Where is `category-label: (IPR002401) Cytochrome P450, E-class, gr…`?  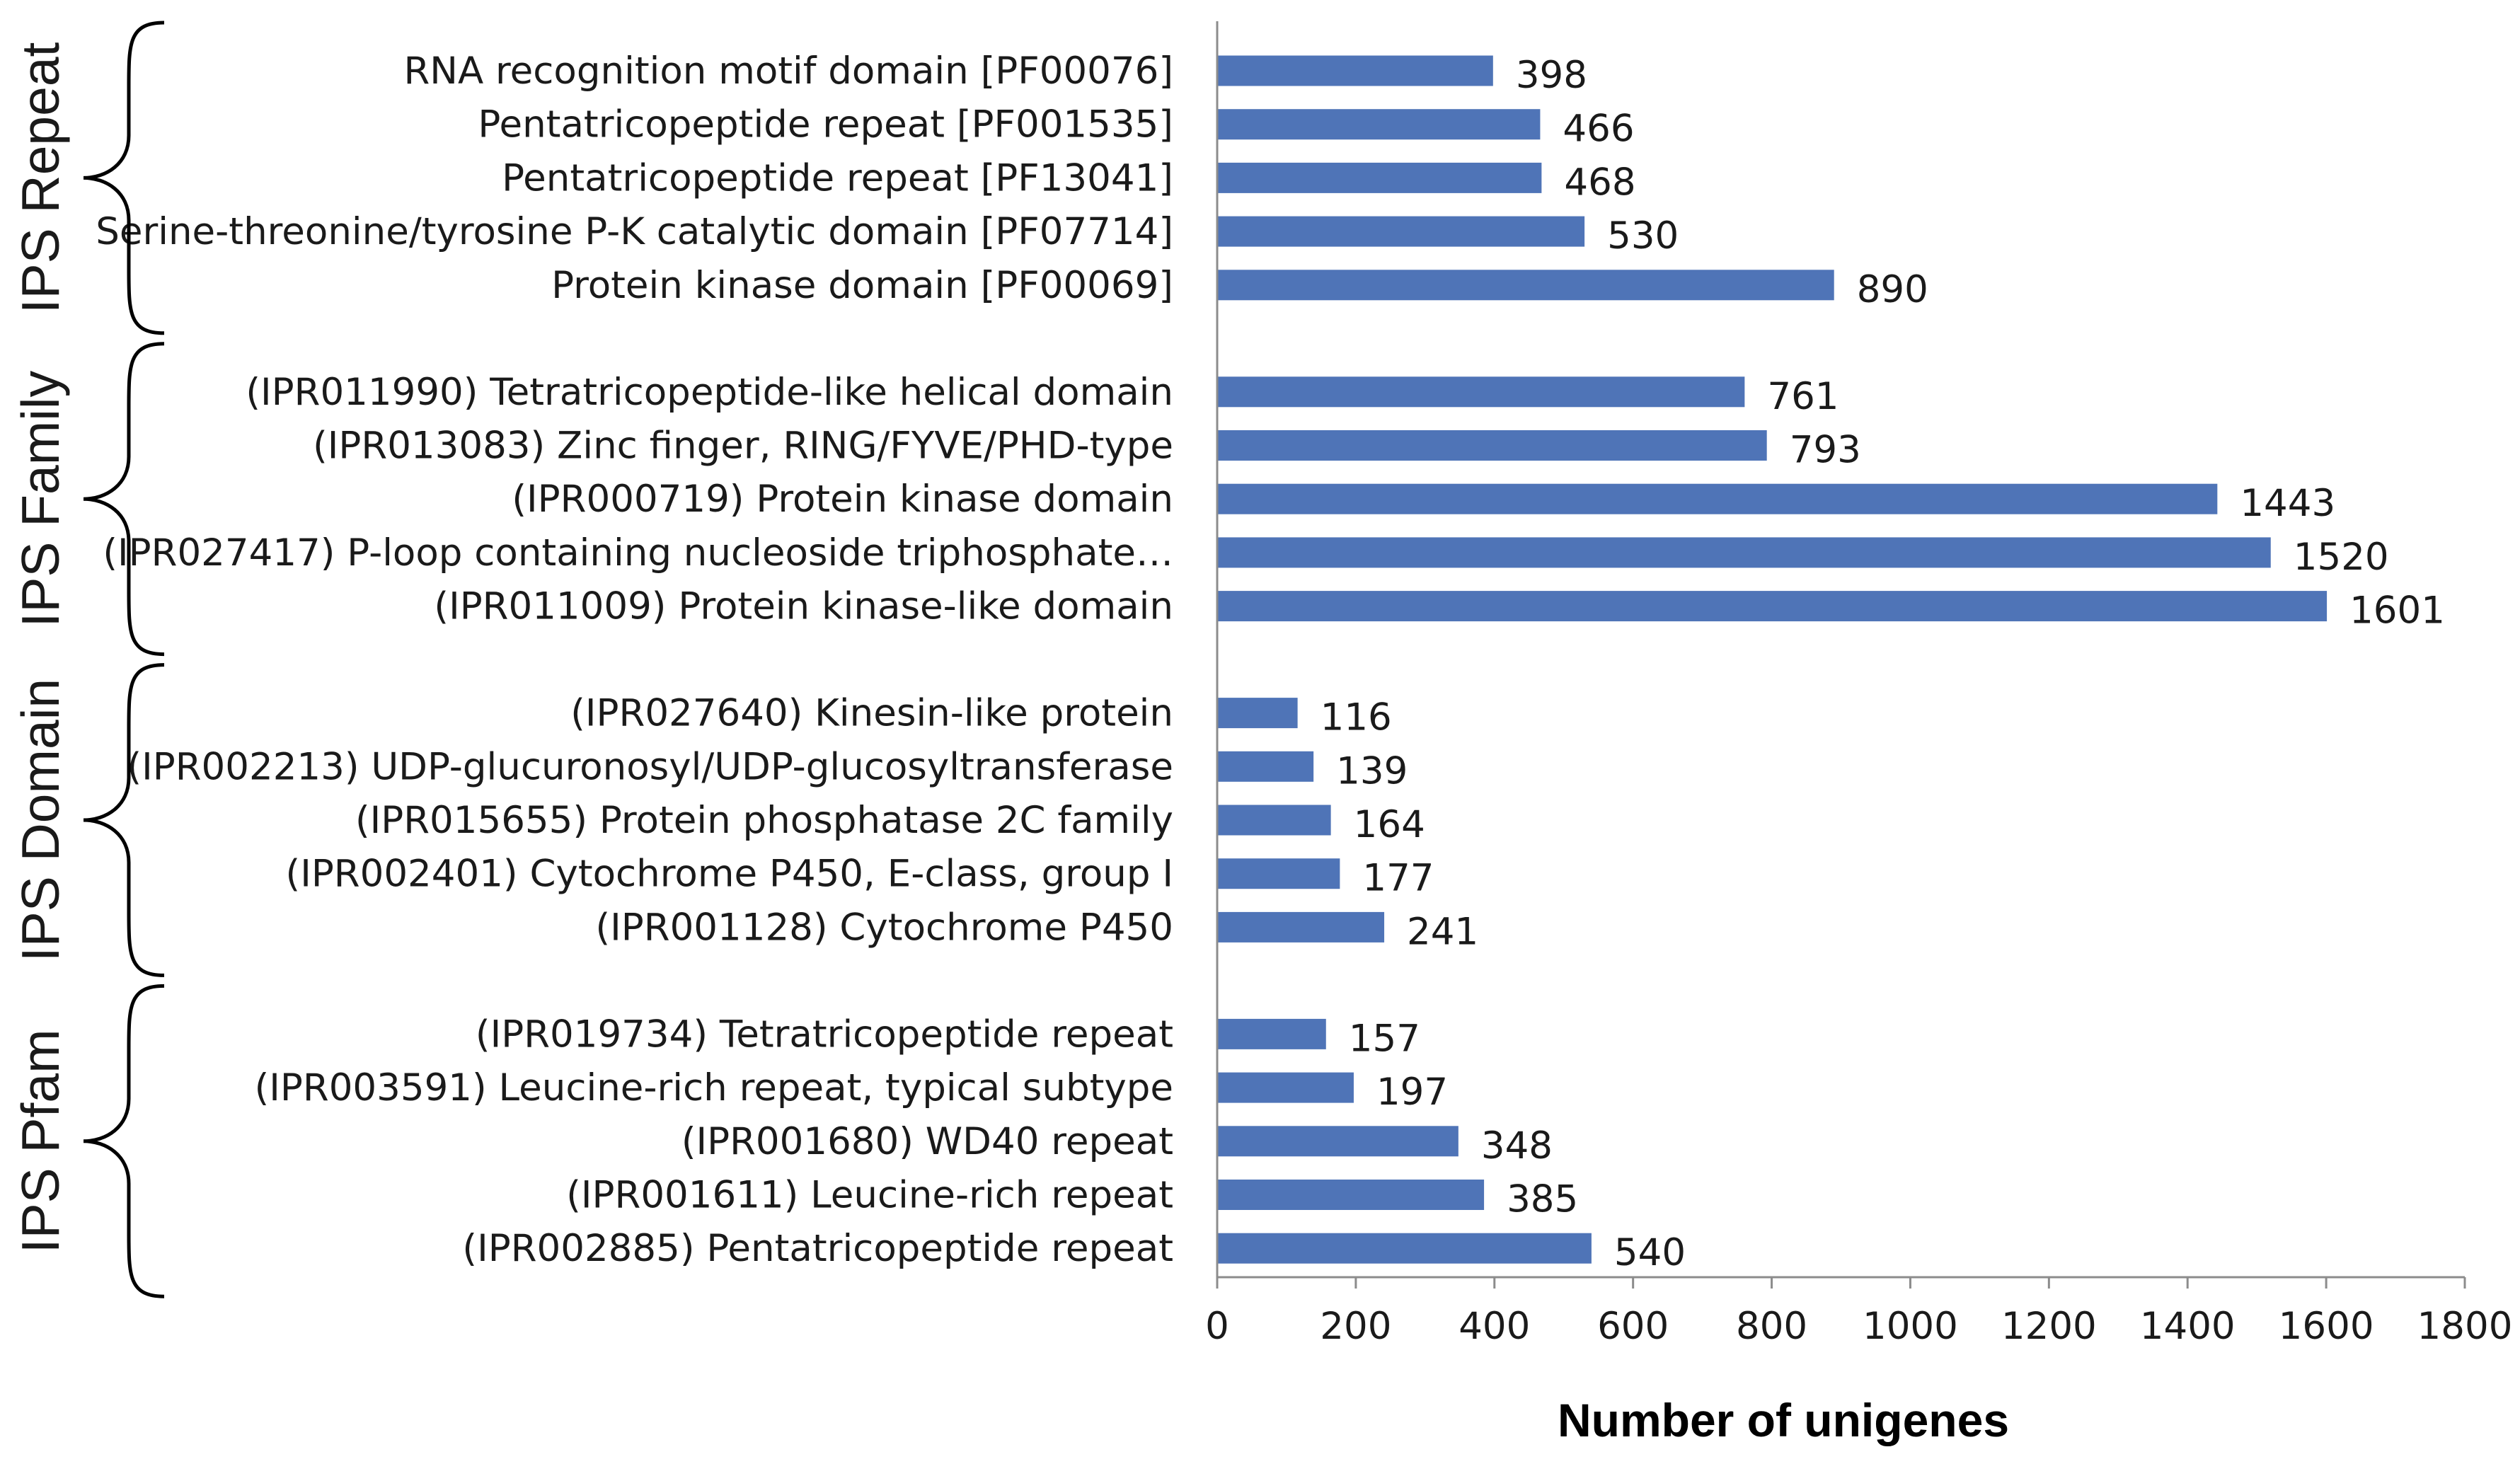 category-label: (IPR002401) Cytochrome P450, E-class, gr… is located at coordinates (730, 875).